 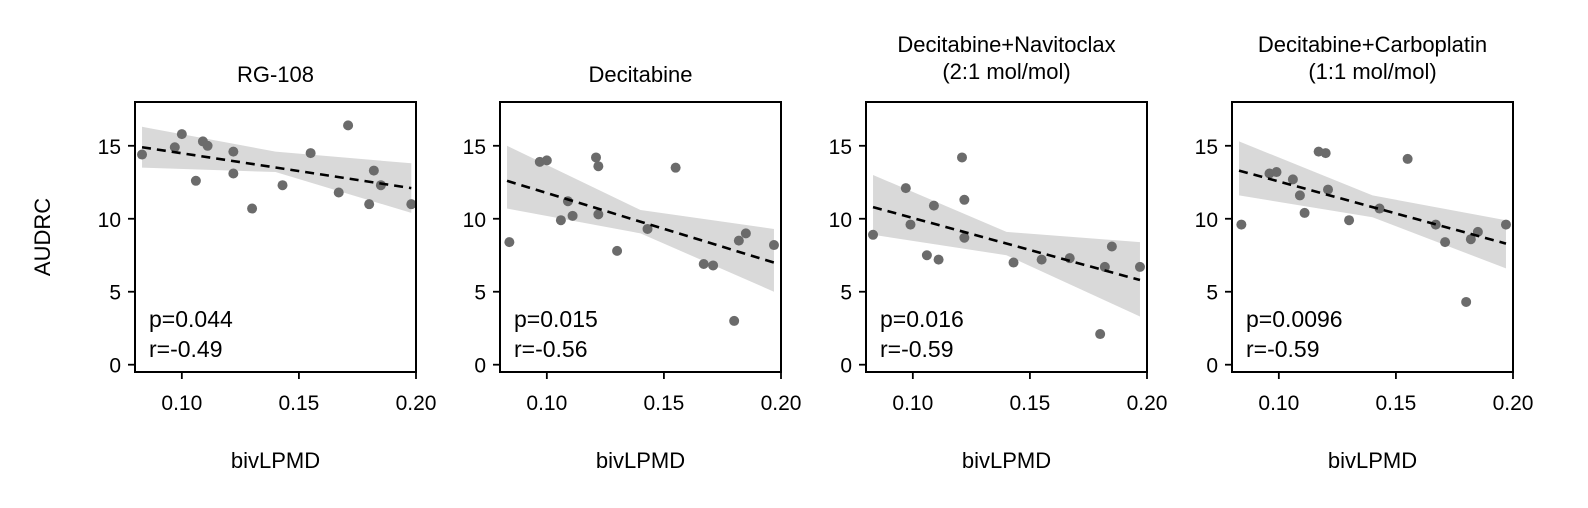 I want to click on p-value-annotation: p=0.016, so click(x=922, y=319).